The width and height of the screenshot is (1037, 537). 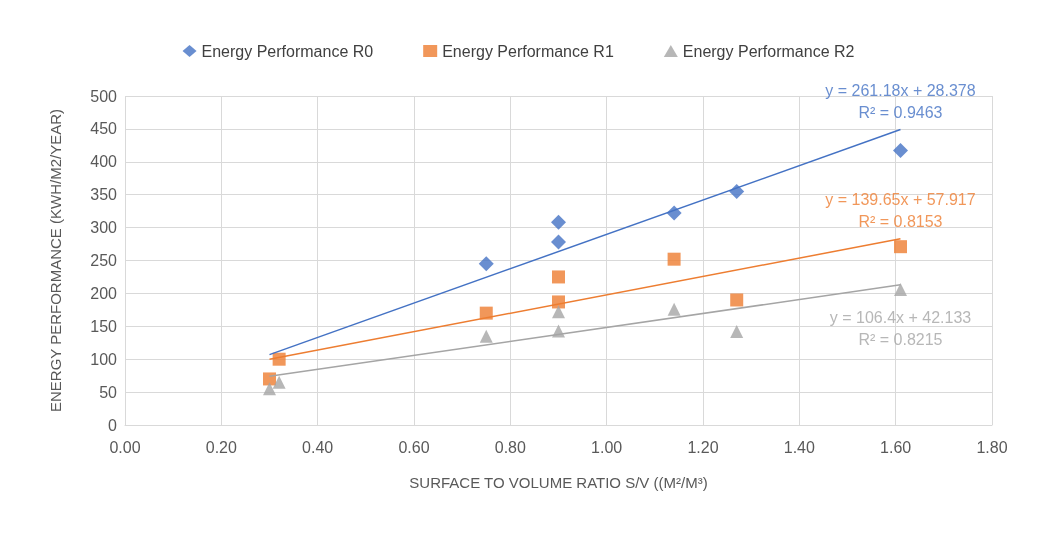 What do you see at coordinates (104, 359) in the screenshot?
I see `y-tick-label: 100` at bounding box center [104, 359].